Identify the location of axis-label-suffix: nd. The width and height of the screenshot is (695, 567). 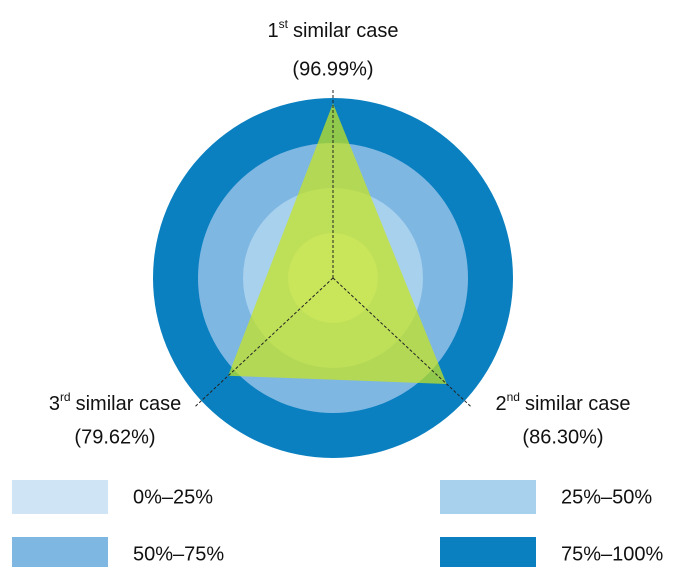
(513, 397).